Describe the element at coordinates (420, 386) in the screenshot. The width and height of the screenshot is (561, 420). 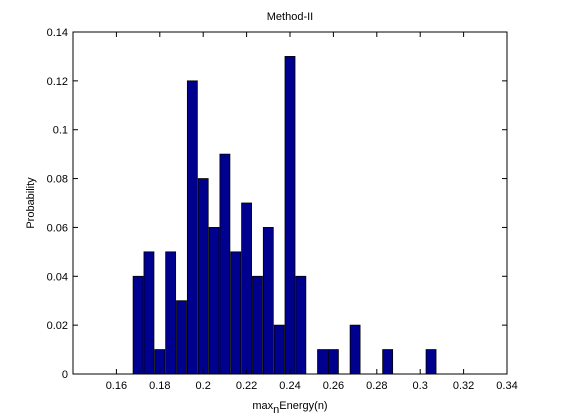
I see `x-tick-label: 0.3` at that location.